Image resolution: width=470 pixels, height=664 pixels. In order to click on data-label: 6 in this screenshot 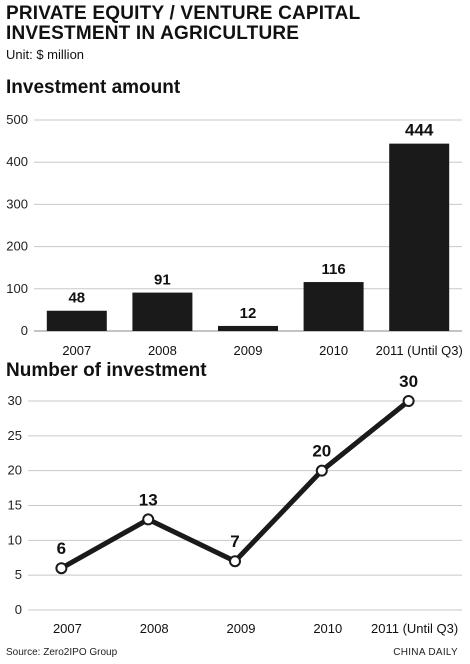, I will do `click(61, 548)`.